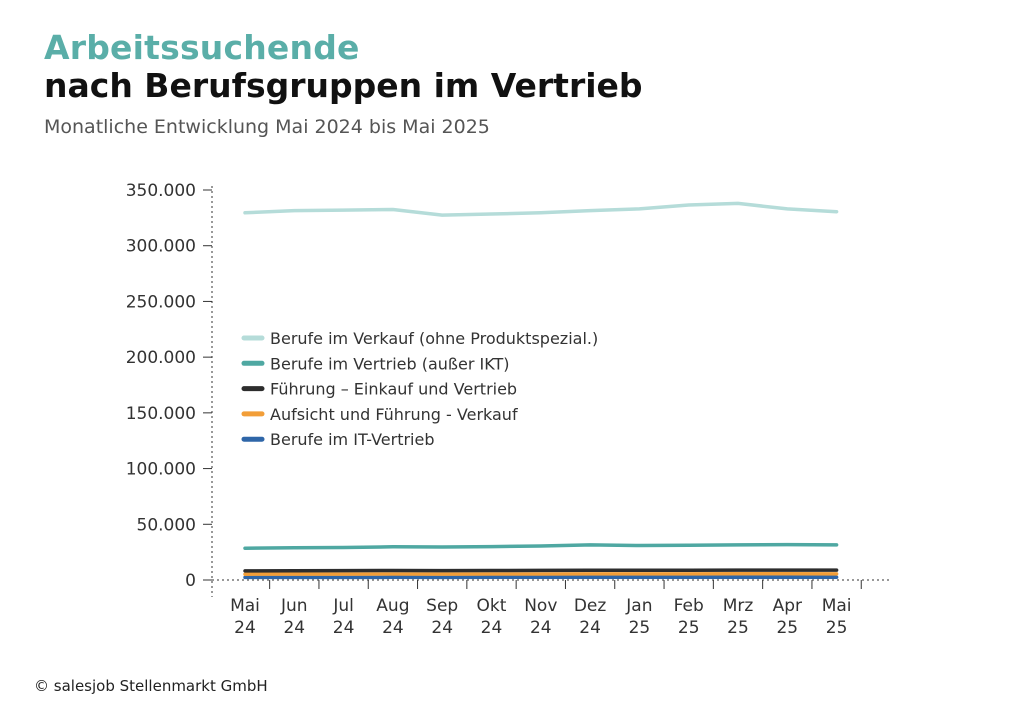 This screenshot has width=1024, height=719. What do you see at coordinates (190, 581) in the screenshot?
I see `y-tick-label: 0` at bounding box center [190, 581].